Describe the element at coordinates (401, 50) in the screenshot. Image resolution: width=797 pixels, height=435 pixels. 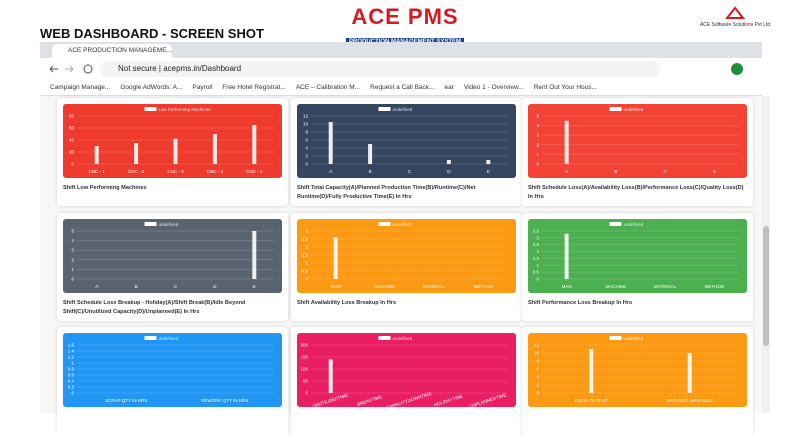
I see `tab-bar` at that location.